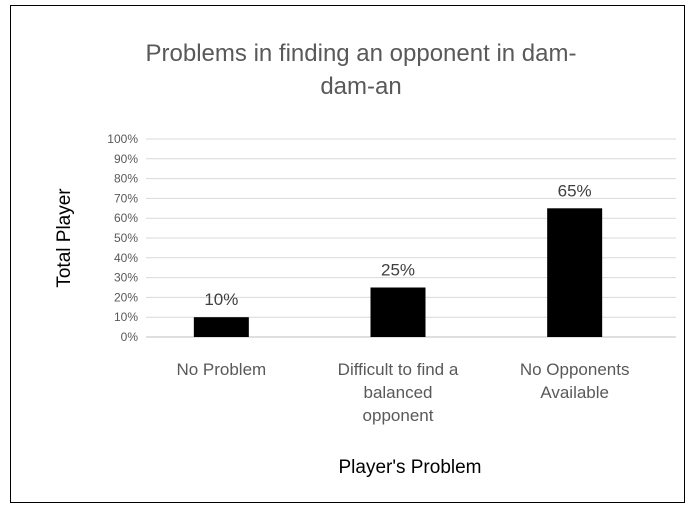  I want to click on y-tick-label: 70%, so click(126, 198).